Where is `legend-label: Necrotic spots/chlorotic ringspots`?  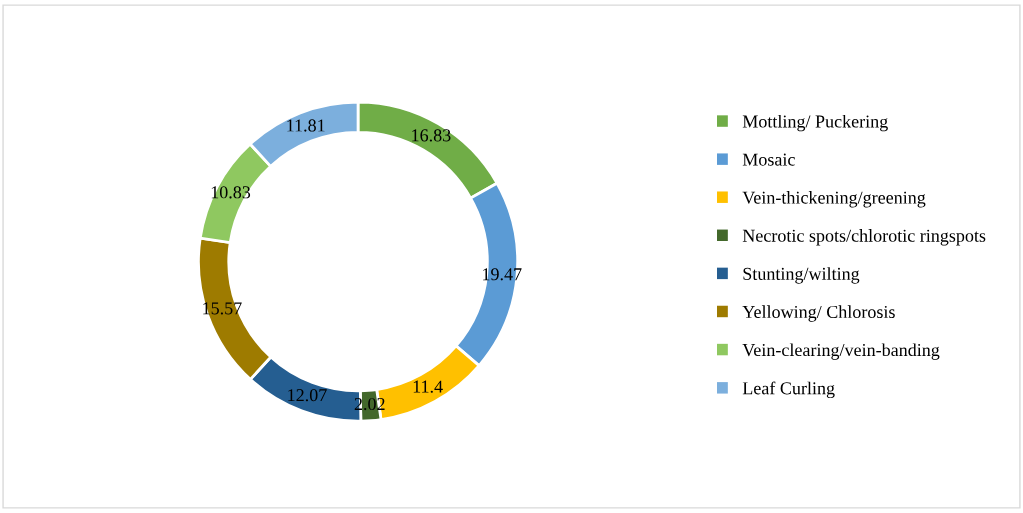 legend-label: Necrotic spots/chlorotic ringspots is located at coordinates (864, 237).